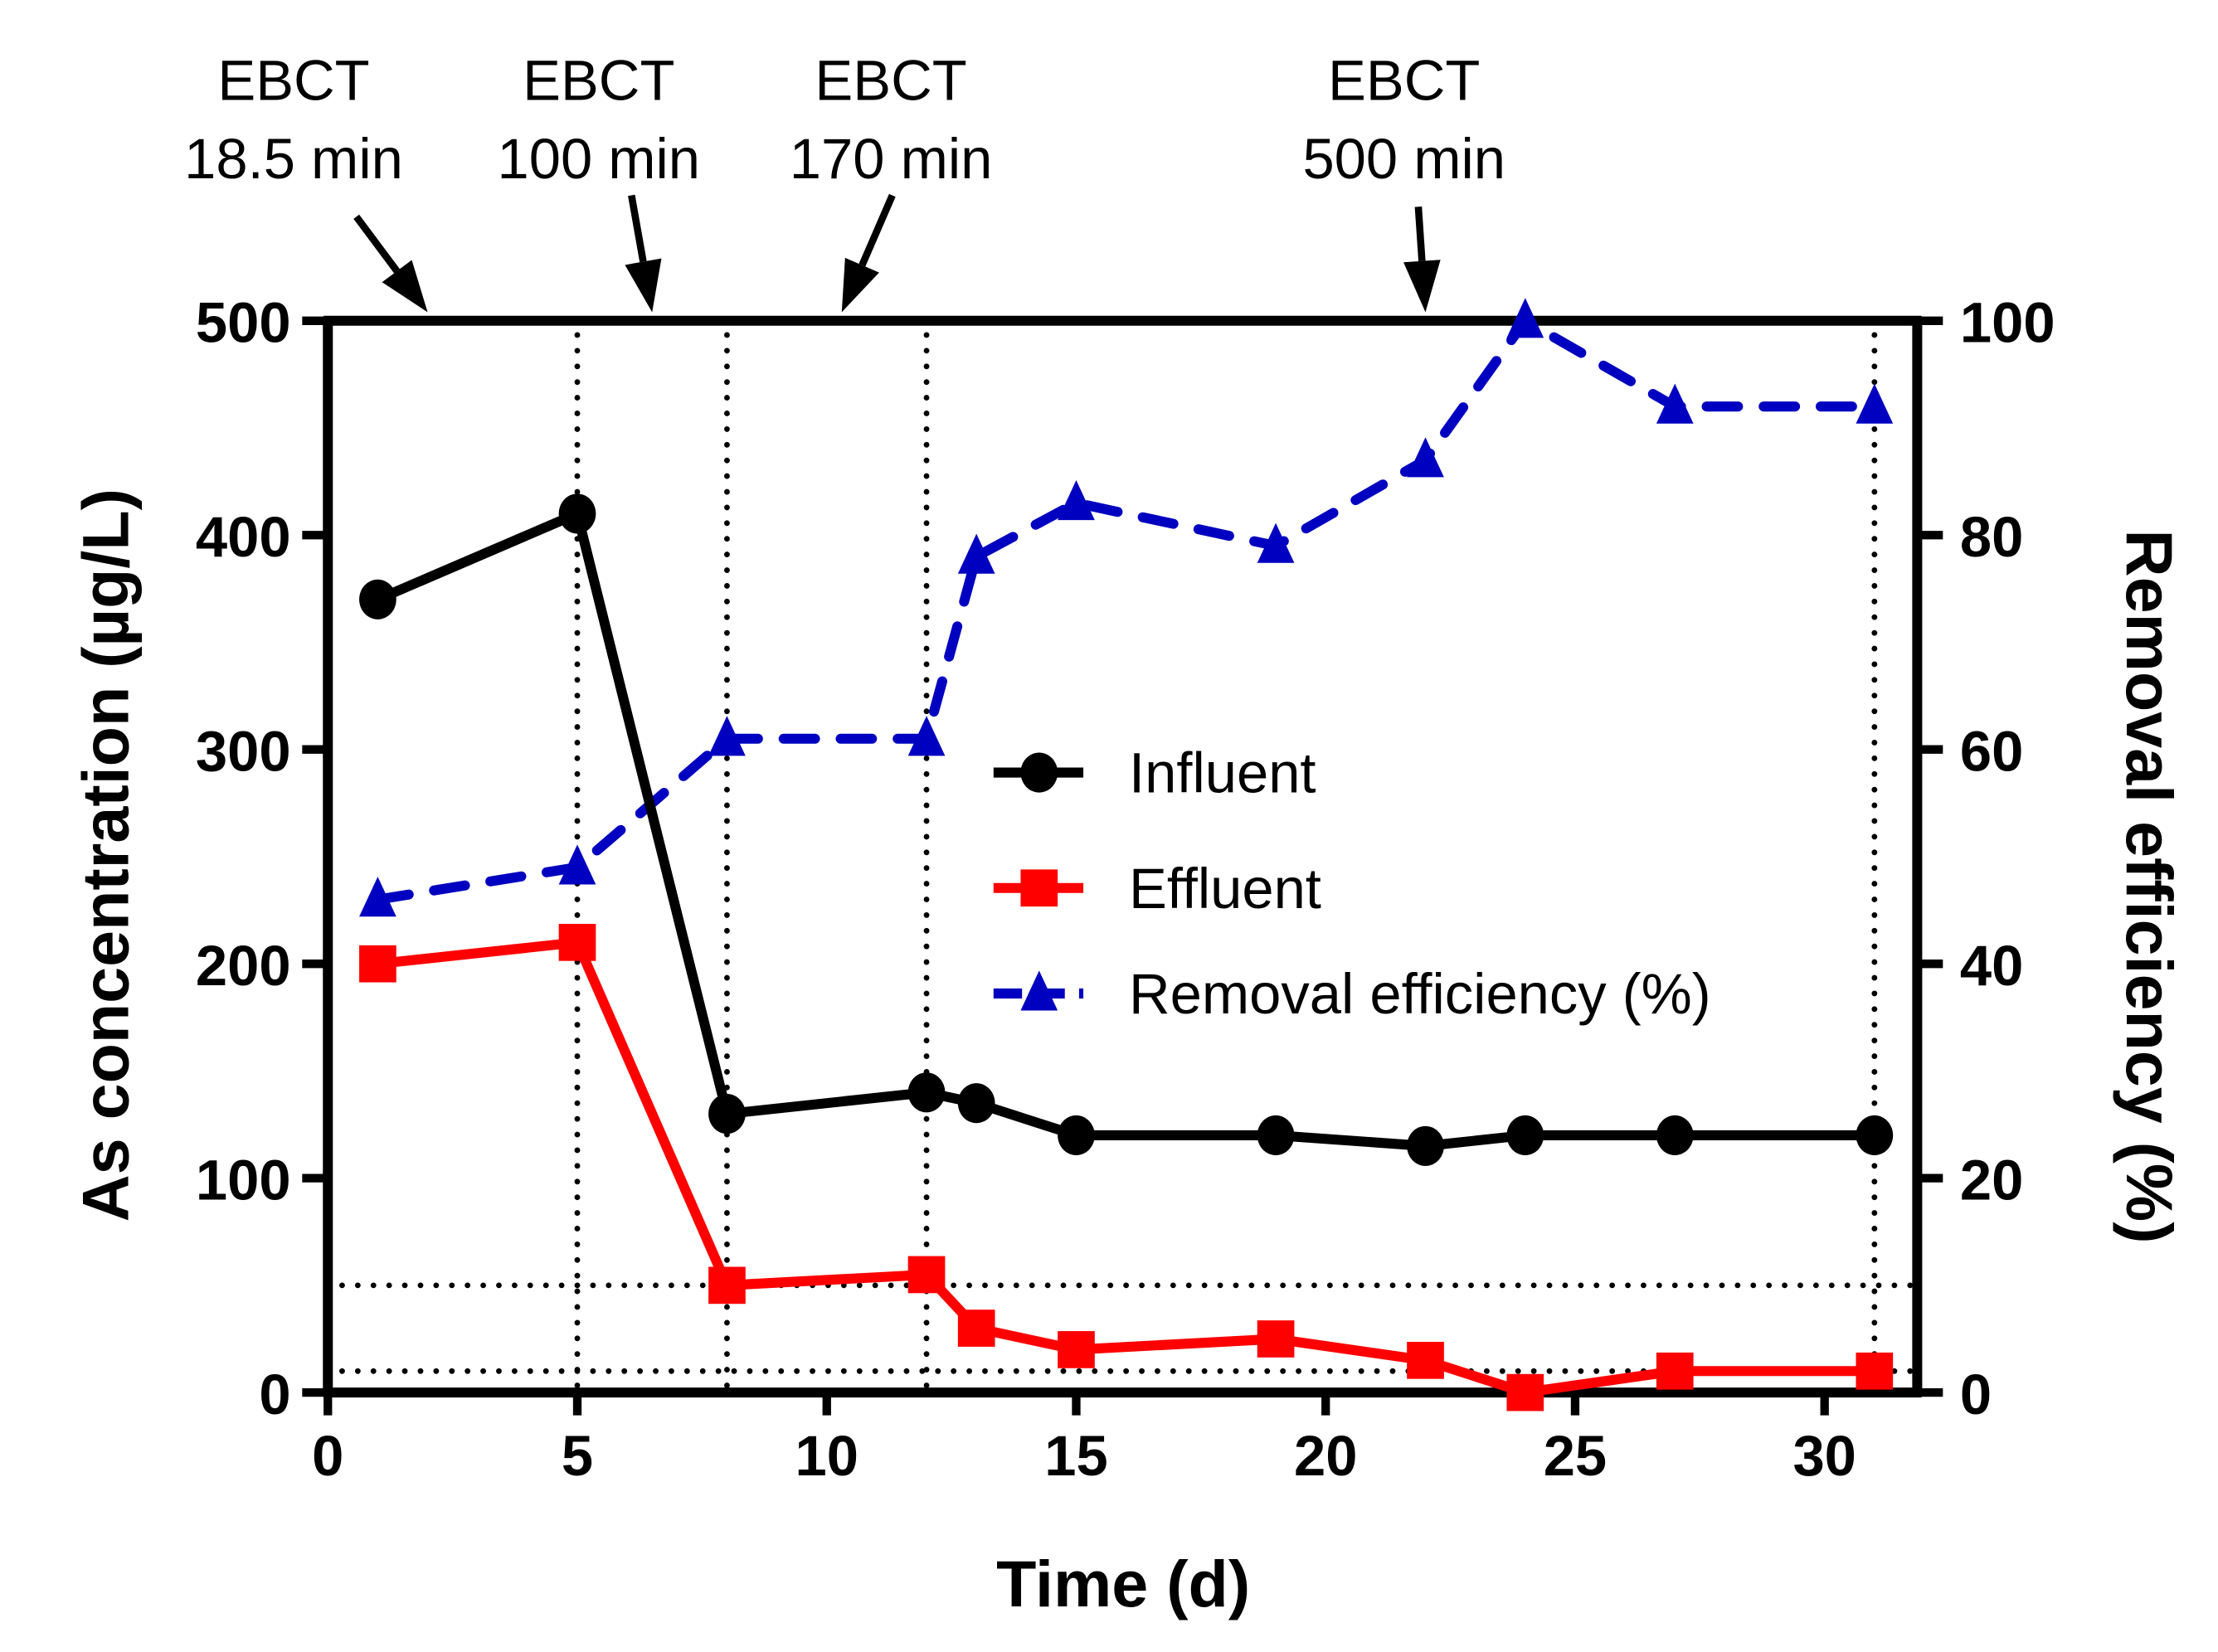 The height and width of the screenshot is (1652, 2218). I want to click on y2-tick-label: 60, so click(1992, 751).